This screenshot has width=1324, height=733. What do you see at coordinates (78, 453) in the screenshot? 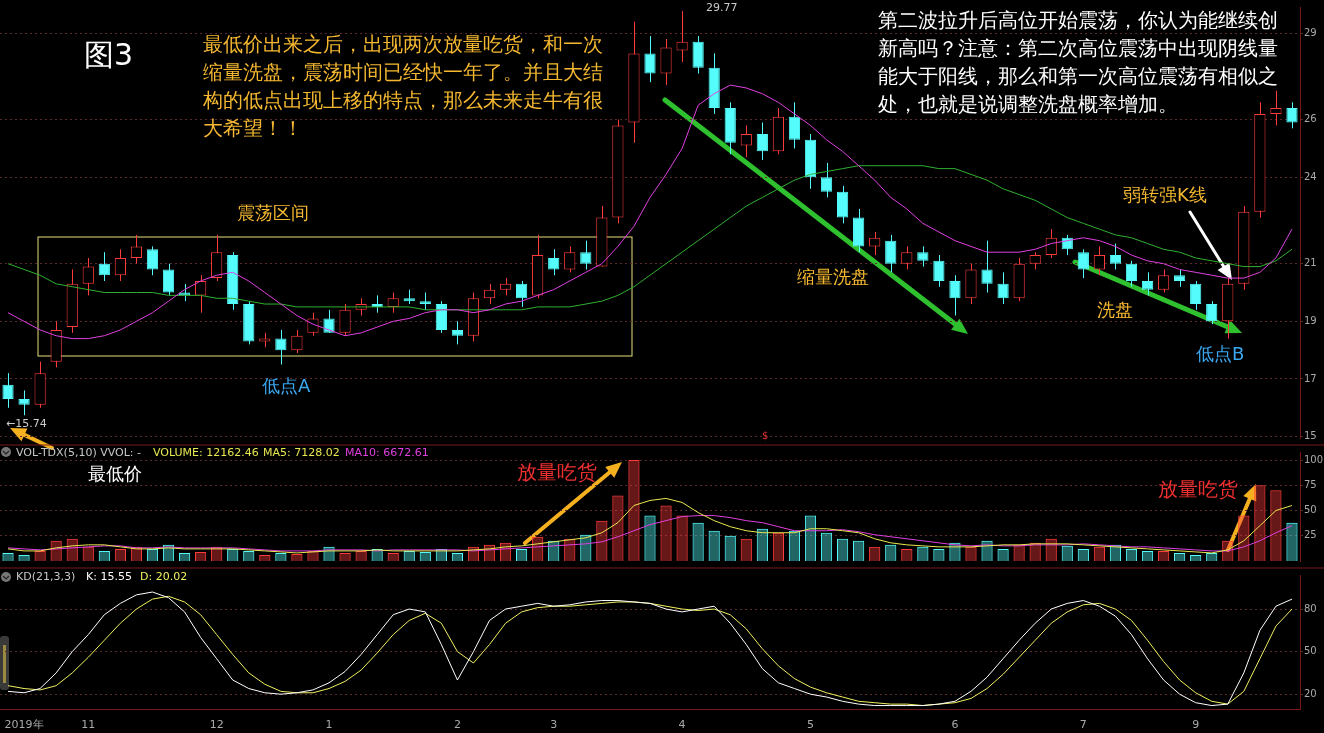
I see `annotation: VOL-TDX(5,10) VVOL: -` at bounding box center [78, 453].